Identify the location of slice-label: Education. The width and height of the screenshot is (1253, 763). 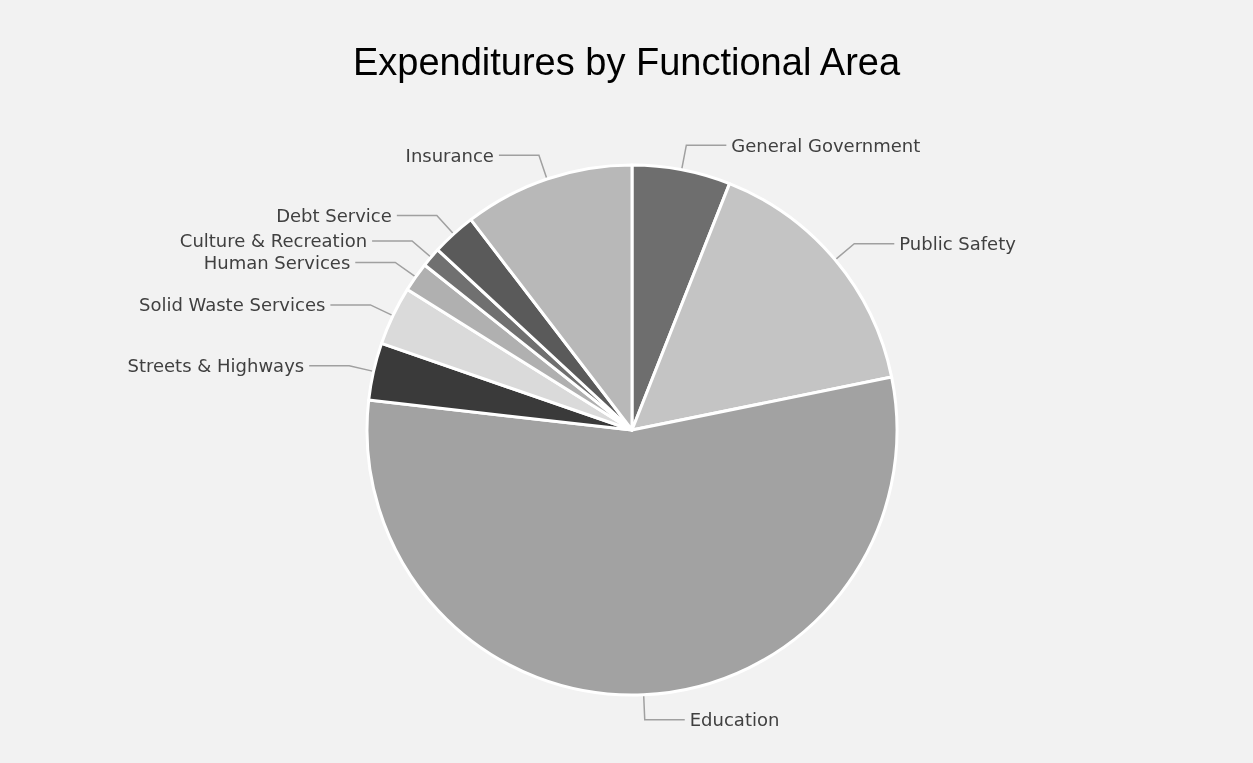
(734, 720).